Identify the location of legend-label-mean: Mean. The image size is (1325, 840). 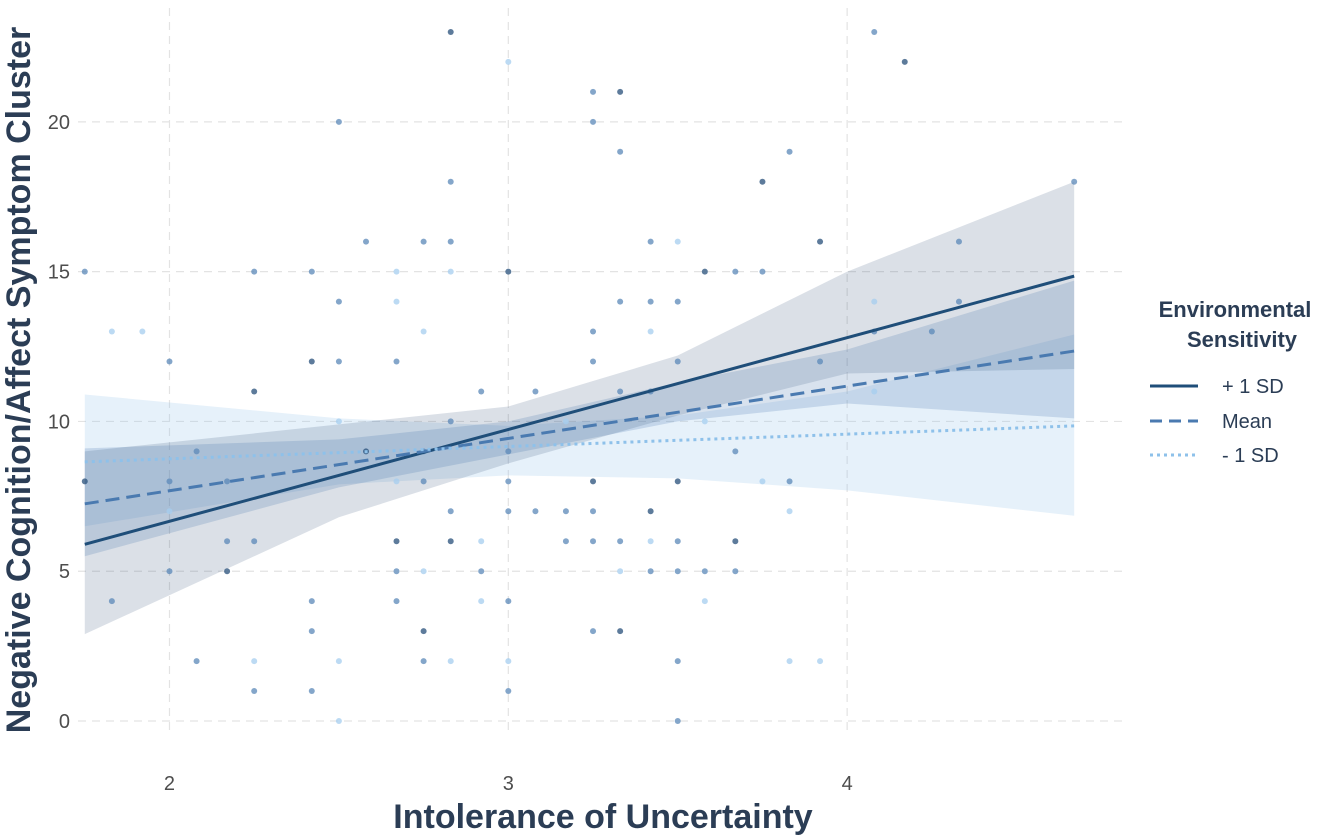
(1247, 422).